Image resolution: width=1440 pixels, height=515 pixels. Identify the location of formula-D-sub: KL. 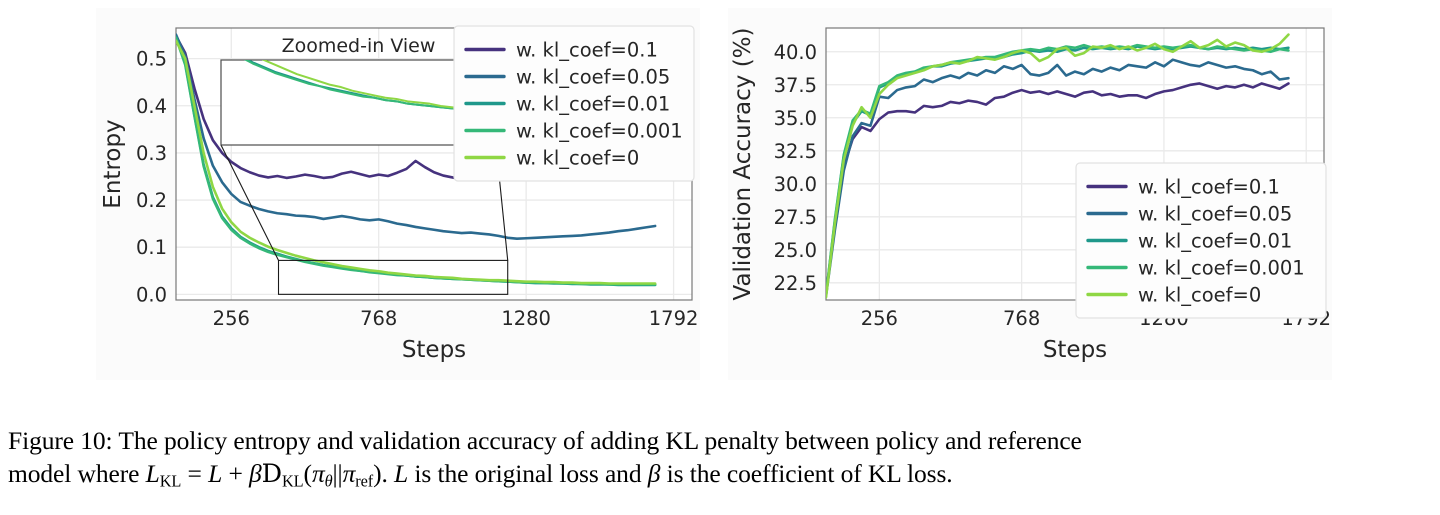
(292, 481).